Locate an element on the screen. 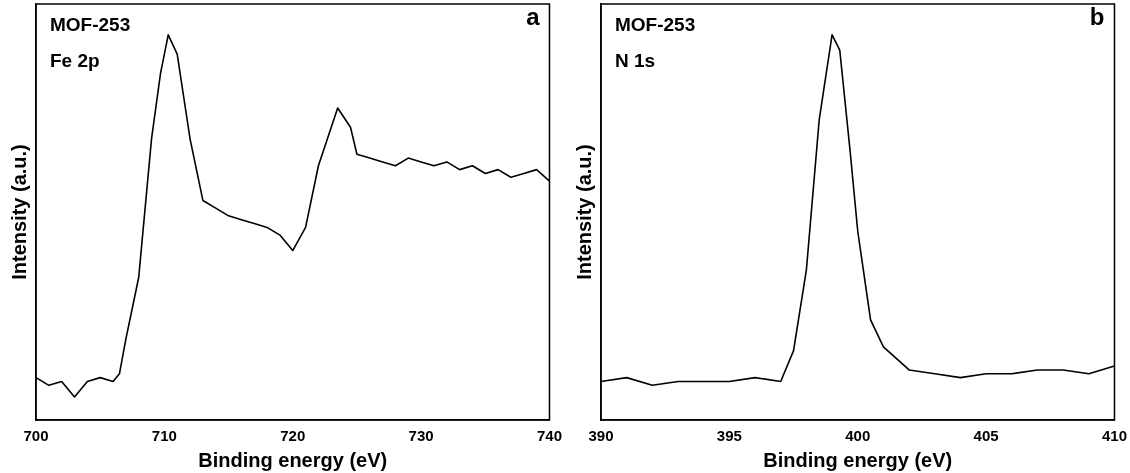 This screenshot has width=1130, height=473. x-tick-label: 390 is located at coordinates (601, 436).